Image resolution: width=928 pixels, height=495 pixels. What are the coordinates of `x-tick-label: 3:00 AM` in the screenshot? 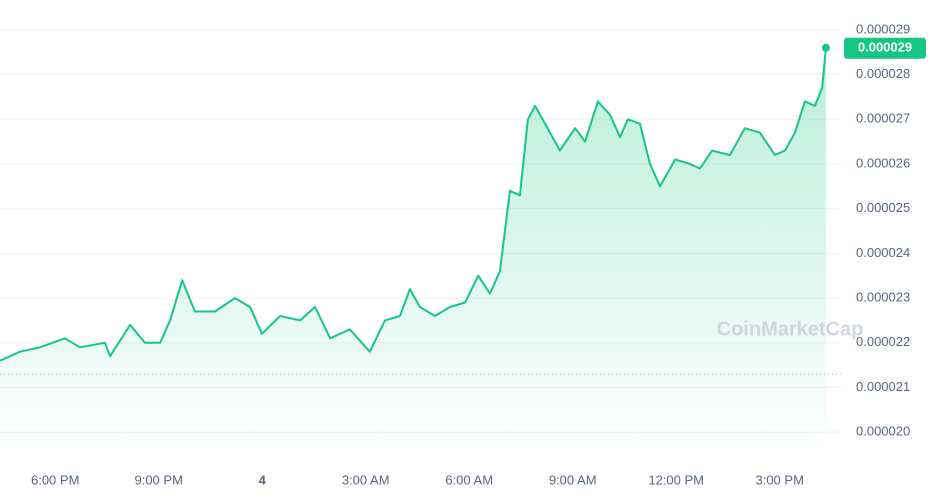 It's located at (366, 479).